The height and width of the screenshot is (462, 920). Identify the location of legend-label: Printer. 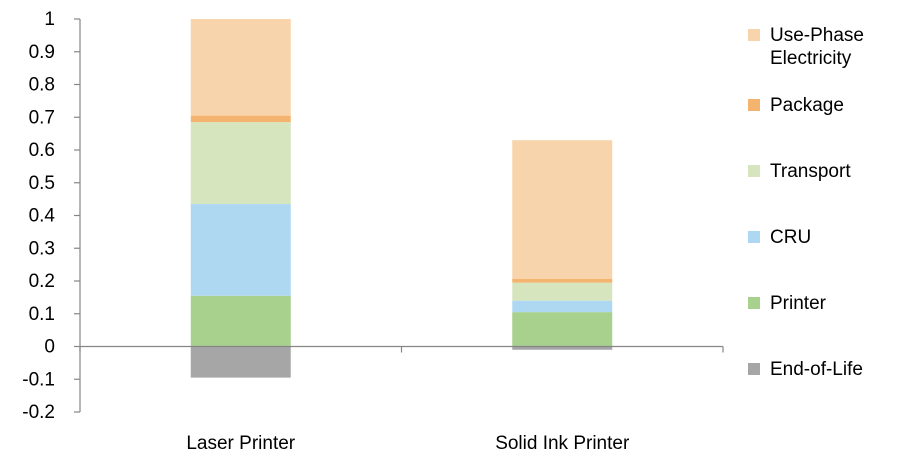
(798, 303).